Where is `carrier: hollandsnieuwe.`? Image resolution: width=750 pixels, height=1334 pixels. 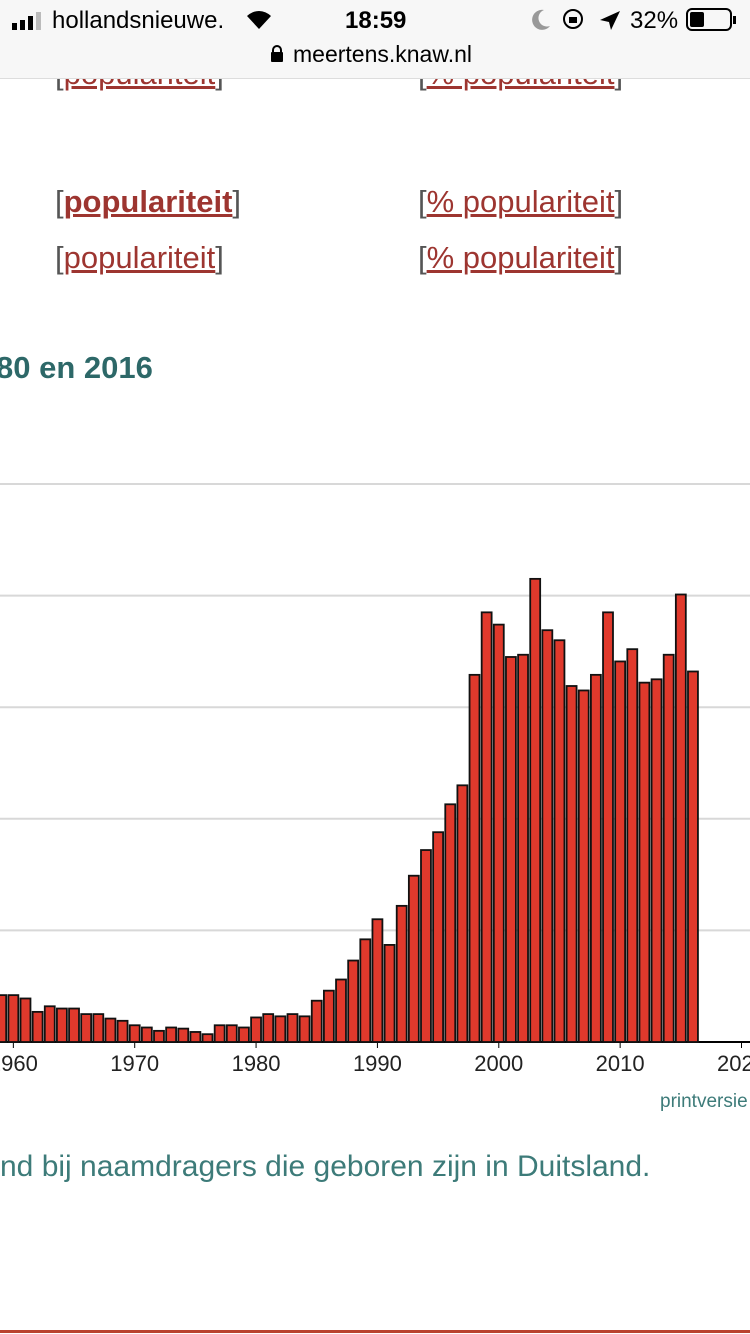
carrier: hollandsnieuwe. is located at coordinates (138, 20).